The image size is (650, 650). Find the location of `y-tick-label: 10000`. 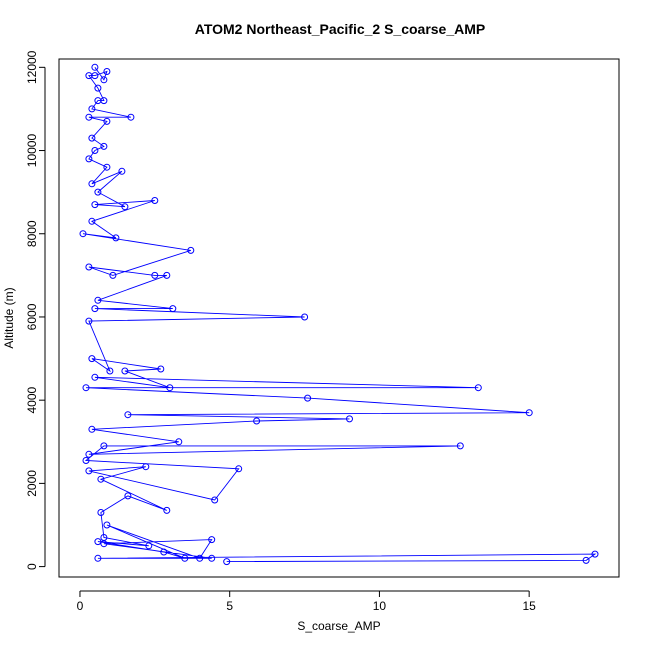

y-tick-label: 10000 is located at coordinates (32, 151).